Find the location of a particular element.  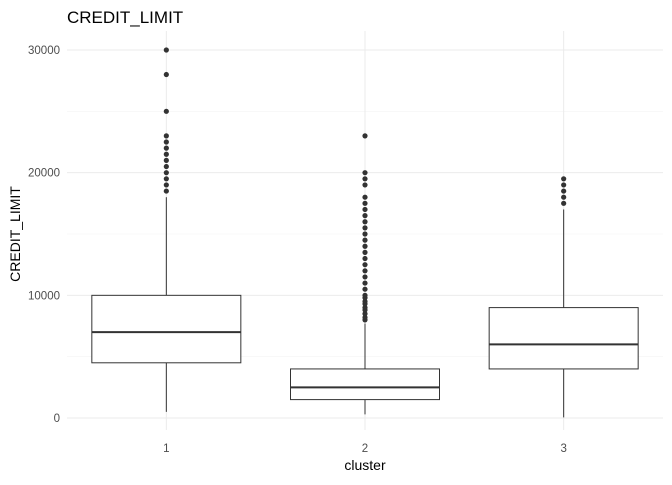

chart-title: CREDIT_LIMIT is located at coordinates (125, 17).